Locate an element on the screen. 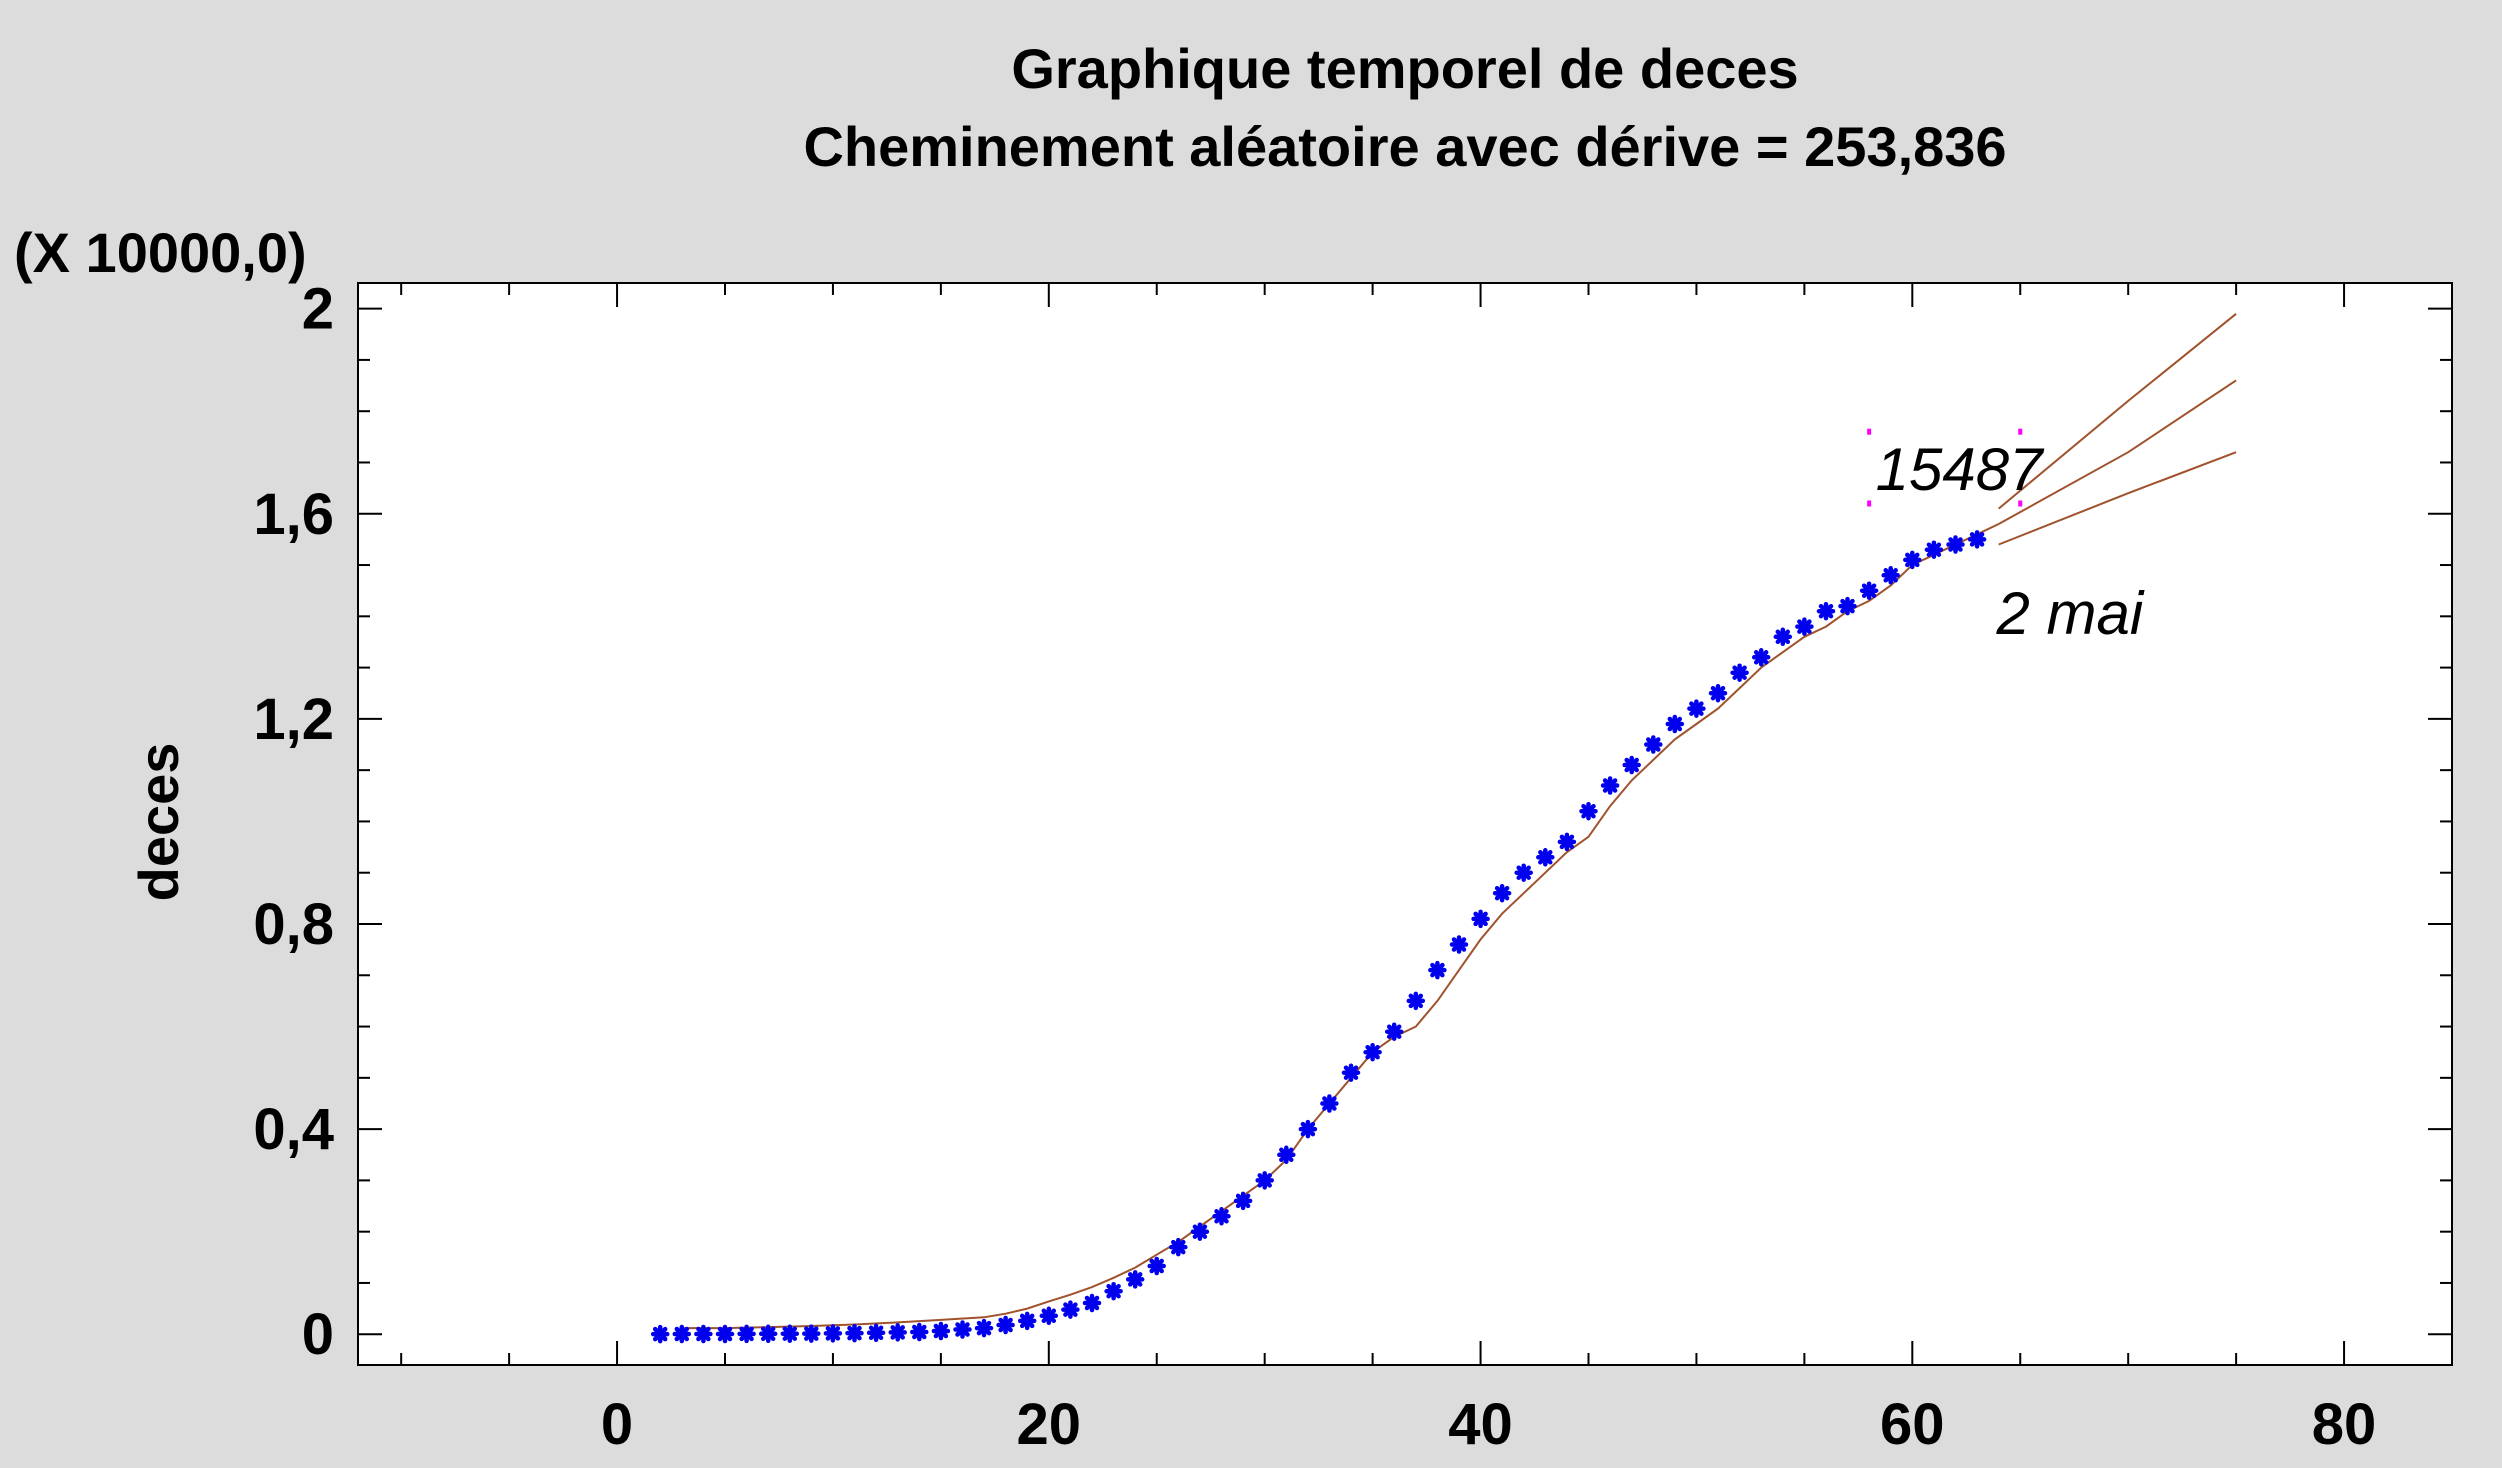 The image size is (2502, 1468). y-tick-label: 2 is located at coordinates (318, 309).